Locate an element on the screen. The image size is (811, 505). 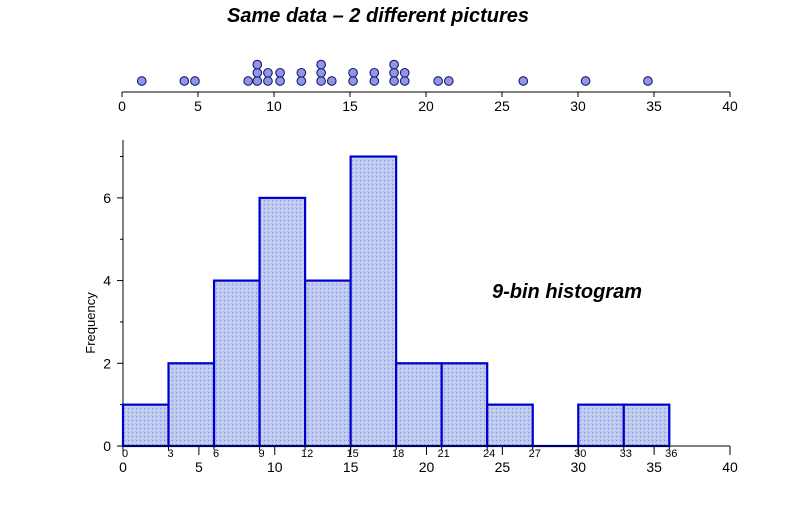
bin-edge-label: 12 is located at coordinates (307, 454).